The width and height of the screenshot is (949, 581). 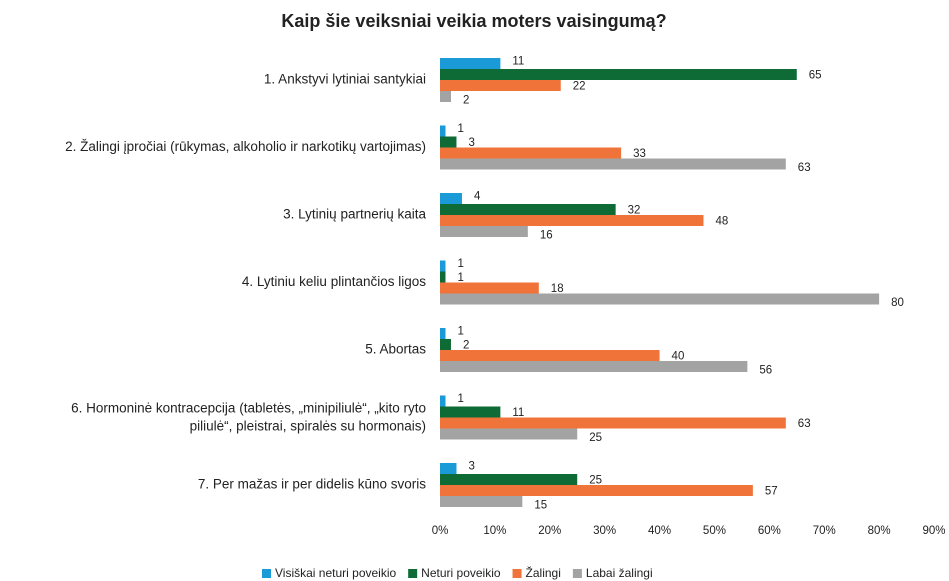 What do you see at coordinates (933, 531) in the screenshot?
I see `x-tick-label: 90%` at bounding box center [933, 531].